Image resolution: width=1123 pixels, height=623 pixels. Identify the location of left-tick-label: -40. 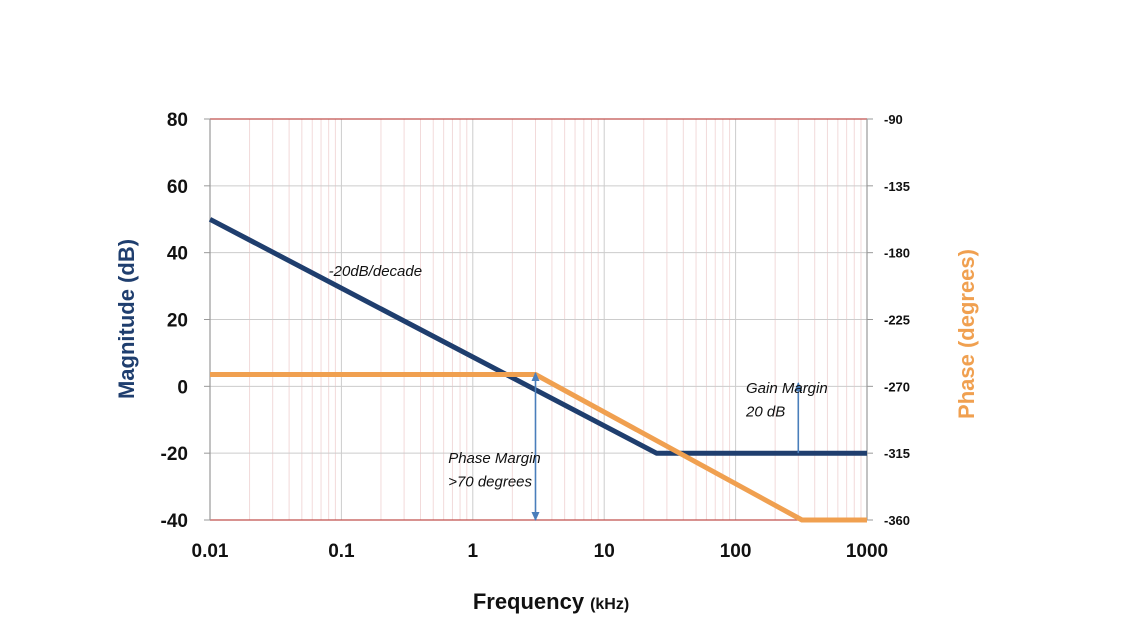
(174, 521).